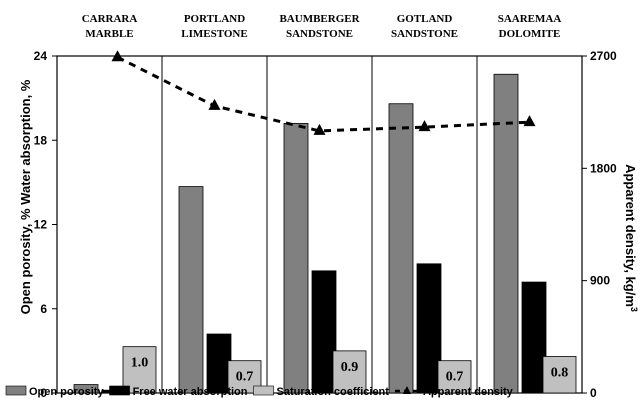  What do you see at coordinates (593, 393) in the screenshot?
I see `right-tick-label: 0` at bounding box center [593, 393].